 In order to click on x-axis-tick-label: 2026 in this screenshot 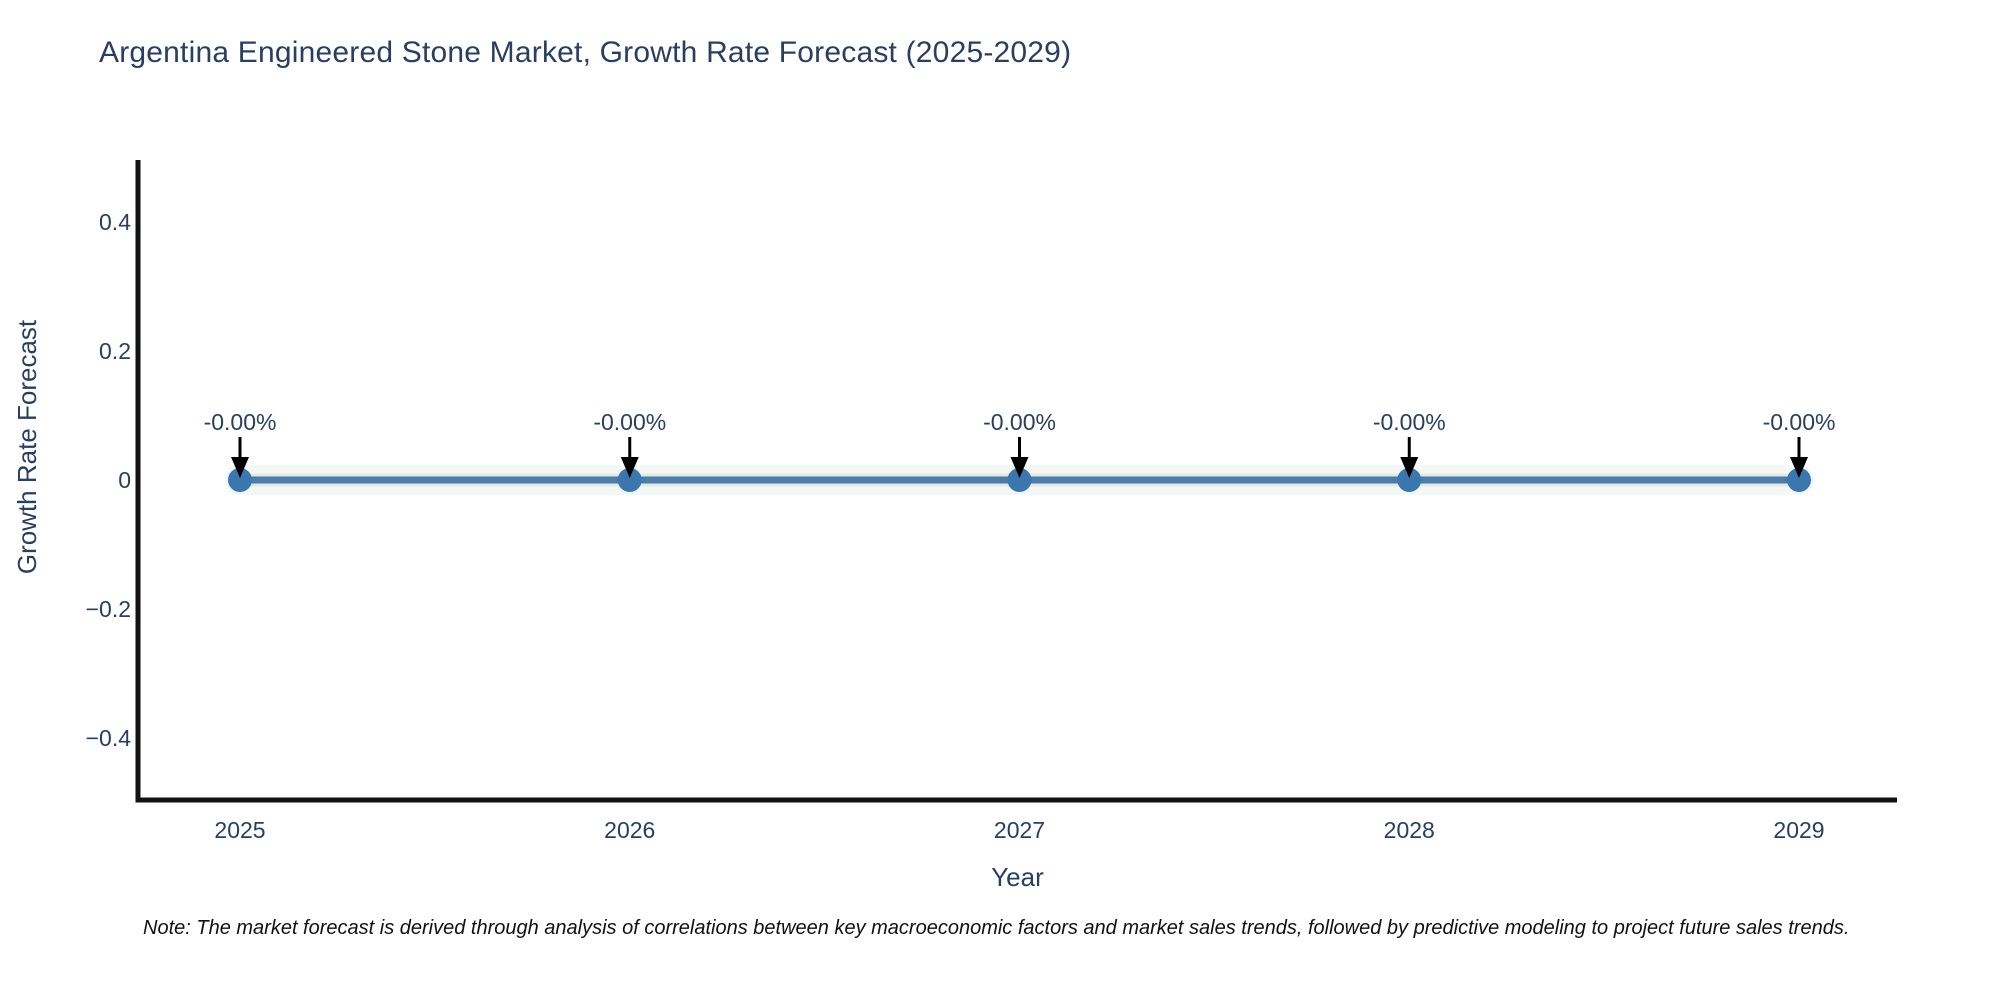, I will do `click(629, 830)`.